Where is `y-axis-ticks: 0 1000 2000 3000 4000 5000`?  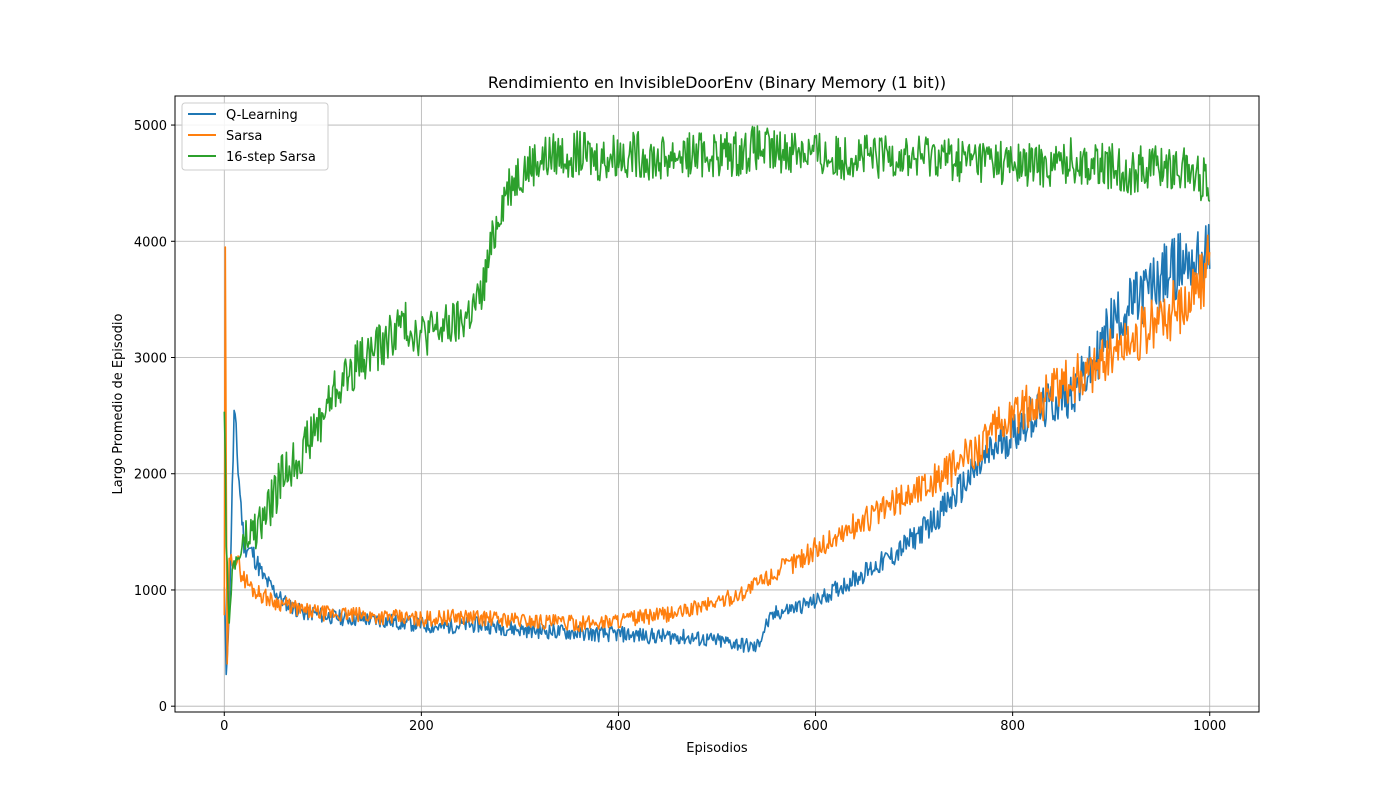 y-axis-ticks: 0 1000 2000 3000 4000 5000 is located at coordinates (154, 417).